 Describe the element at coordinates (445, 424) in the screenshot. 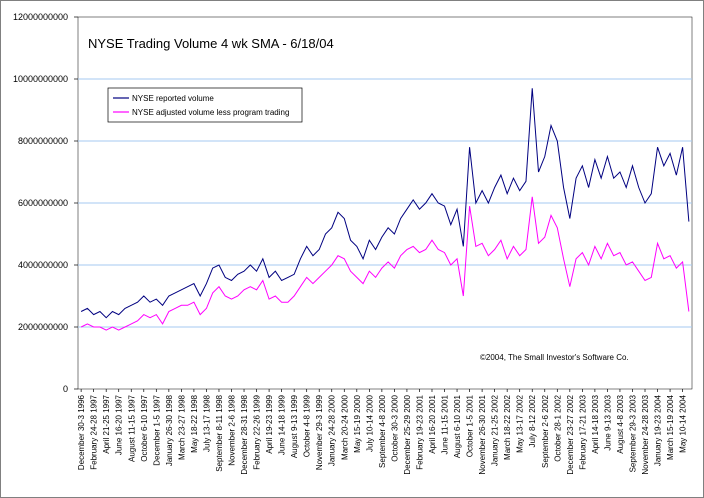

I see `x-tick-label: June 11-15 2001` at that location.